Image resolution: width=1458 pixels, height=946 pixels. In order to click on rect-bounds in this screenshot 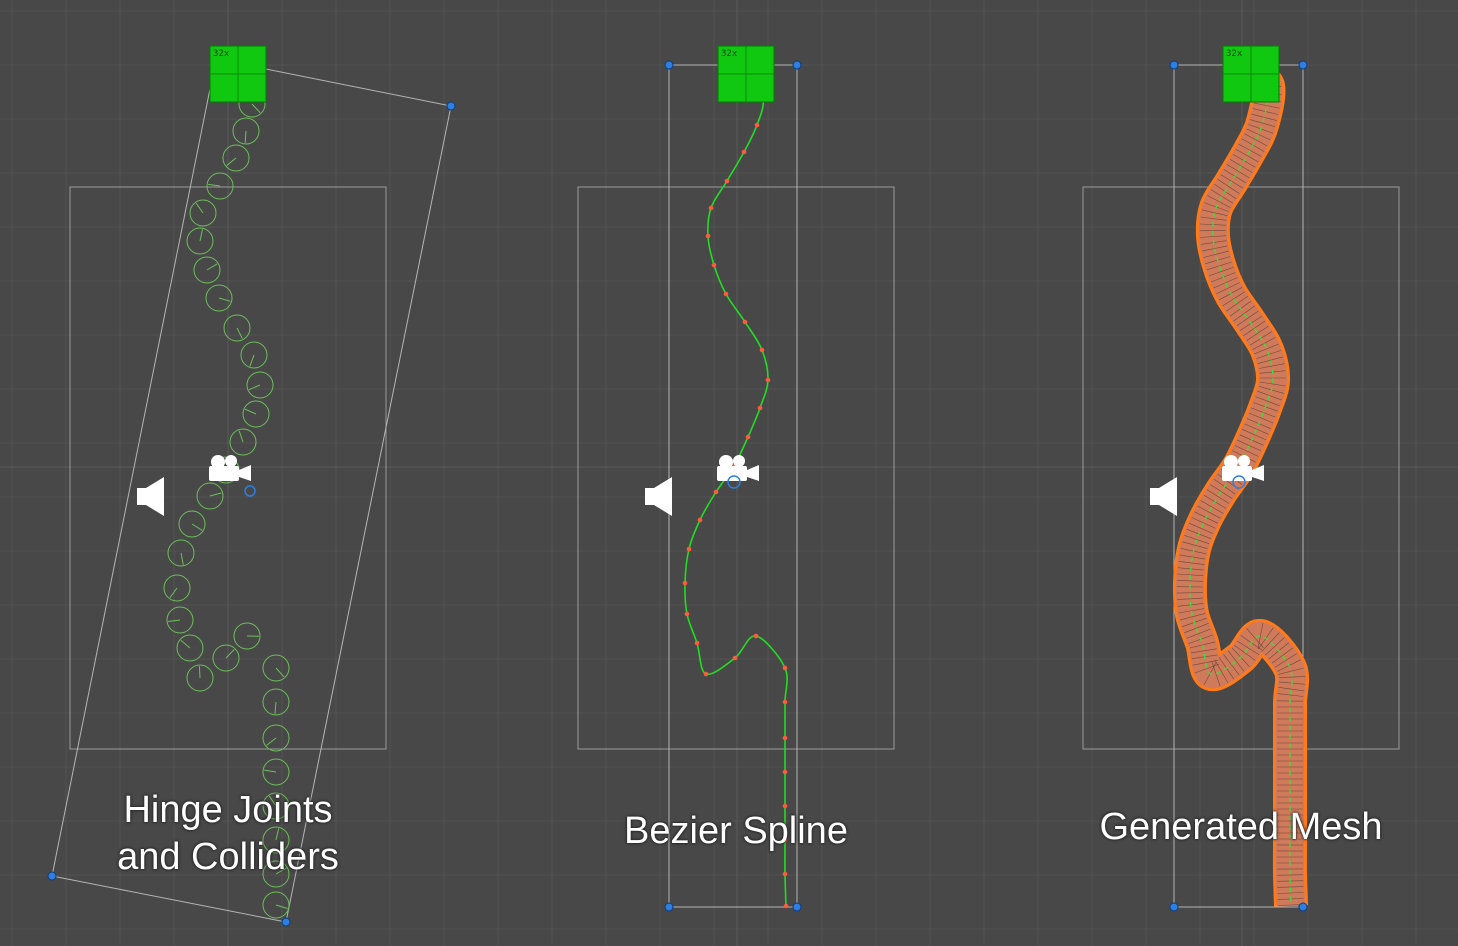, I will do `click(733, 486)`.